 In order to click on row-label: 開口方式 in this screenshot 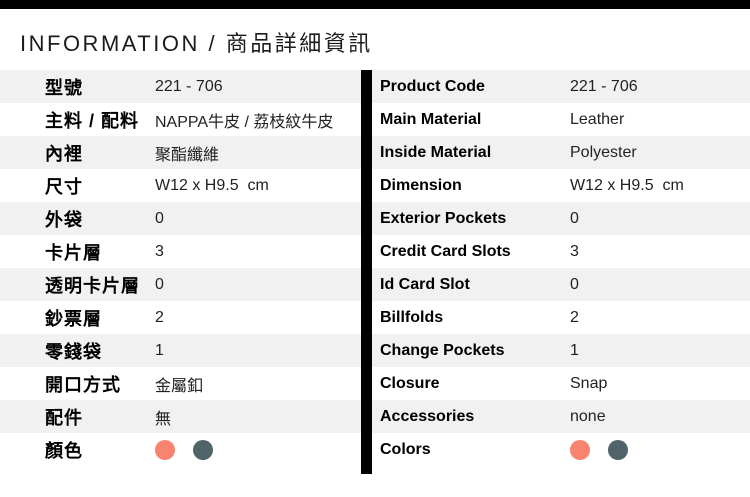, I will do `click(83, 384)`.